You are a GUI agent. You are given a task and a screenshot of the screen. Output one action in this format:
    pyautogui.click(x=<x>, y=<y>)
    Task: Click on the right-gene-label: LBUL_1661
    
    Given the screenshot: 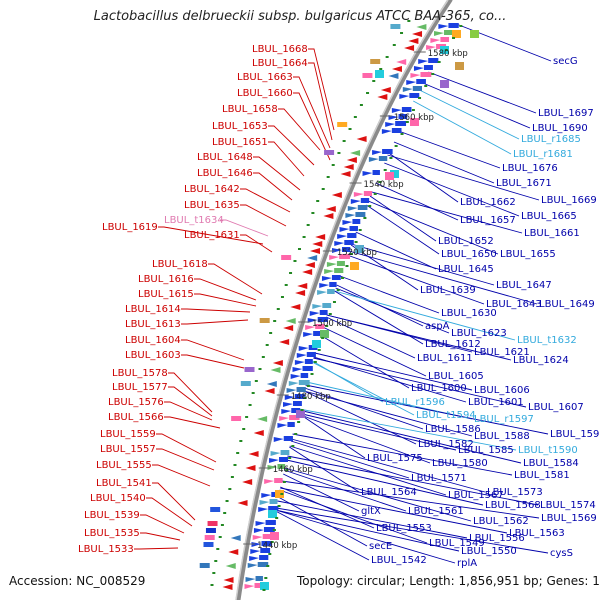 What is the action you would take?
    pyautogui.click(x=552, y=233)
    